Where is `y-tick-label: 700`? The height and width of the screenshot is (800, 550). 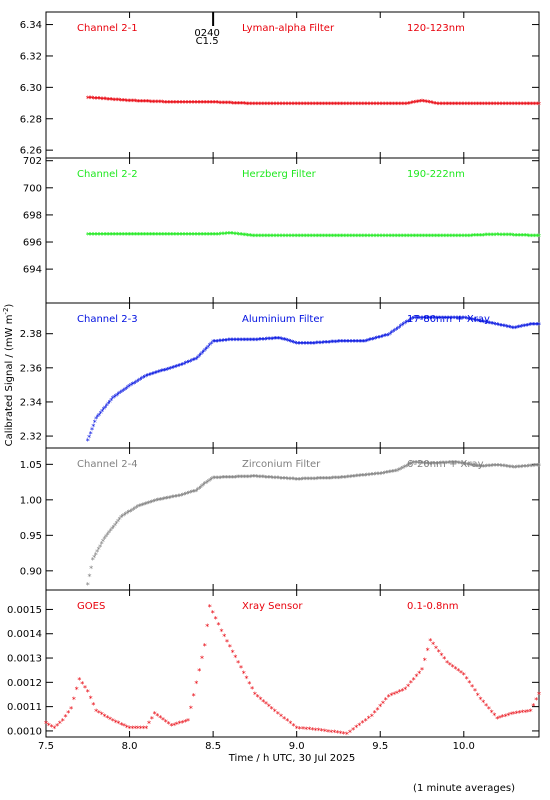 y-tick-label: 700 is located at coordinates (32, 188).